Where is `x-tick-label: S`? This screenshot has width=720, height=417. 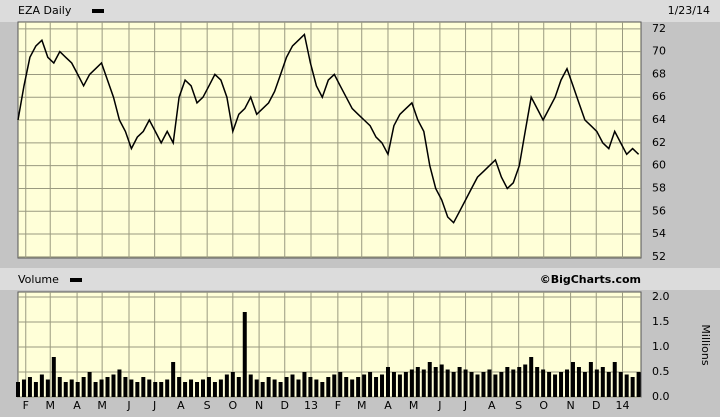 x-tick-label: S is located at coordinates (207, 405).